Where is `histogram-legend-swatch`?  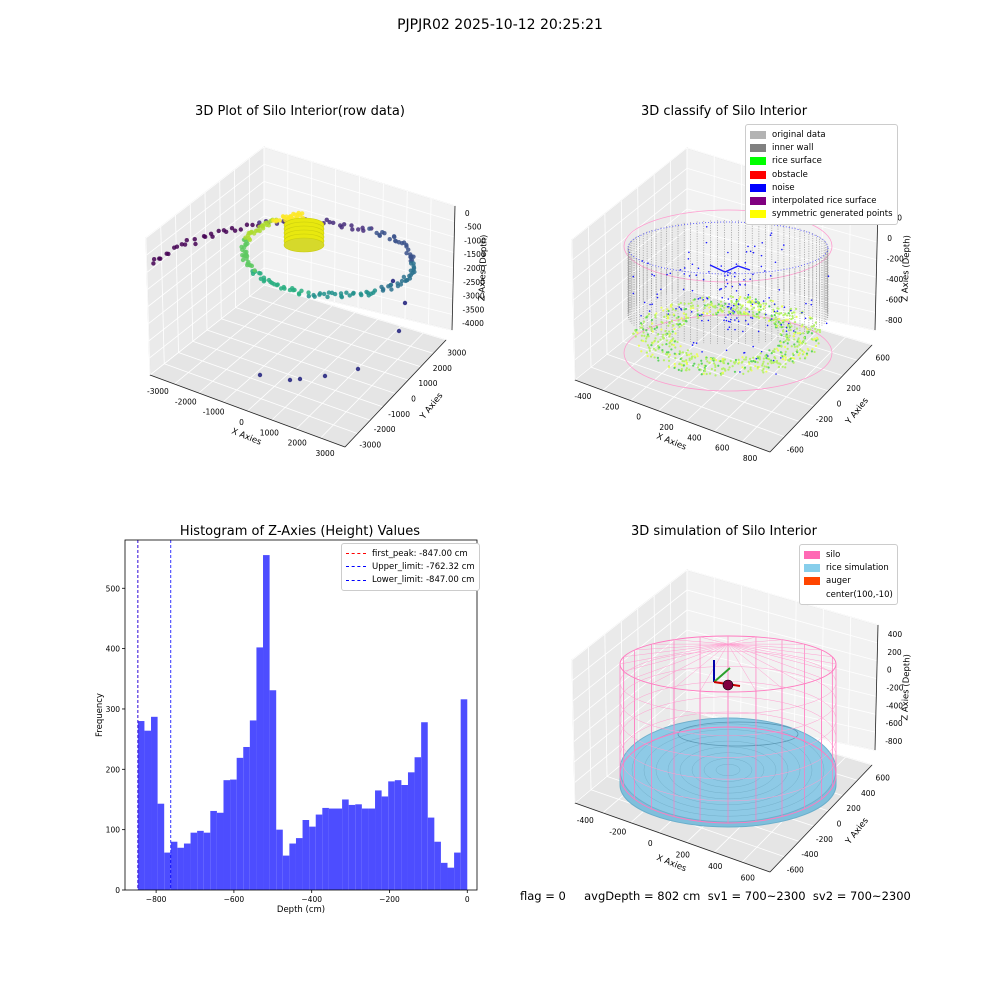
histogram-legend-swatch is located at coordinates (356, 580).